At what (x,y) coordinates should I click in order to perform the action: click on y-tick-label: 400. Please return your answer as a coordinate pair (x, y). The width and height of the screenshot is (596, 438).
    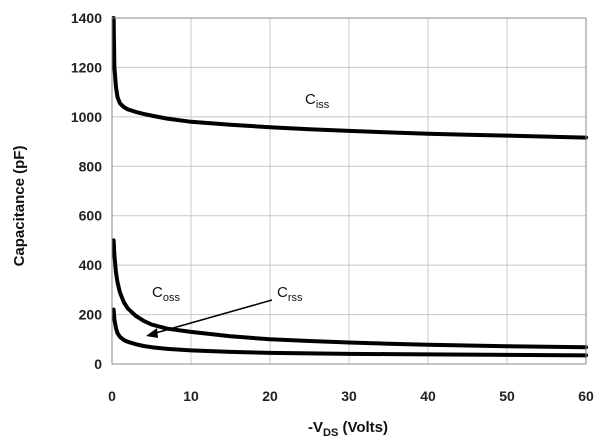
    Looking at the image, I should click on (91, 265).